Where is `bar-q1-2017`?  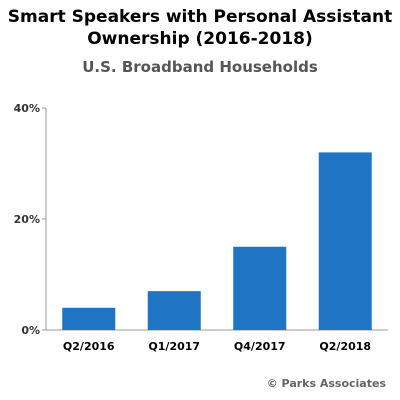
bar-q1-2017 is located at coordinates (174, 310).